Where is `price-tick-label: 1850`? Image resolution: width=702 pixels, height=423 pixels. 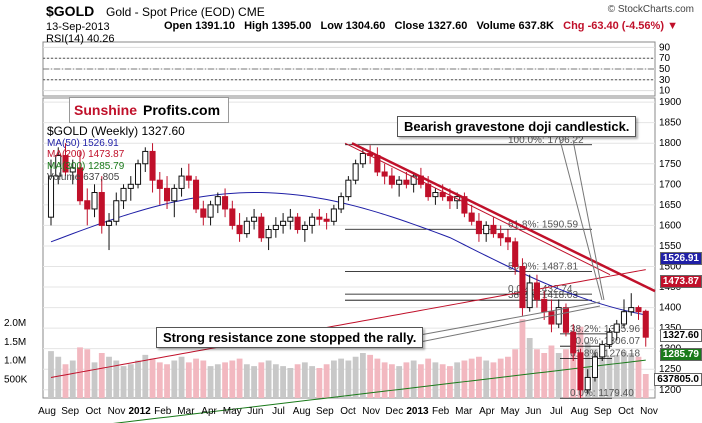
price-tick-label: 1850 is located at coordinates (670, 123).